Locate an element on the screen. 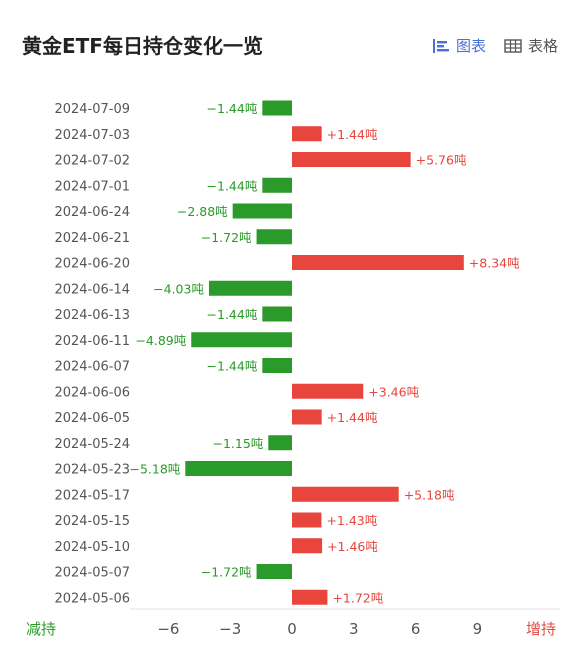  x-tick-label: −6 is located at coordinates (168, 629).